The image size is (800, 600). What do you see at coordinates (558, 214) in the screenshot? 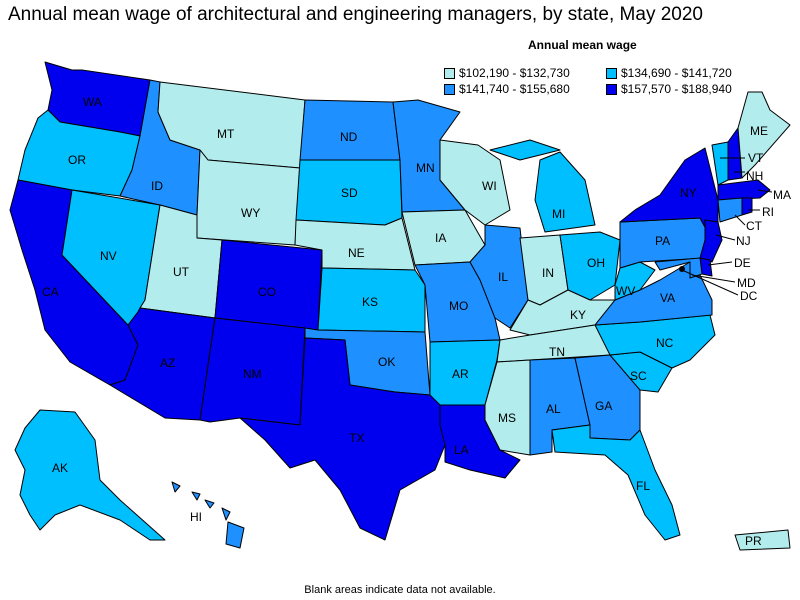
I see `label-MI: MI` at bounding box center [558, 214].